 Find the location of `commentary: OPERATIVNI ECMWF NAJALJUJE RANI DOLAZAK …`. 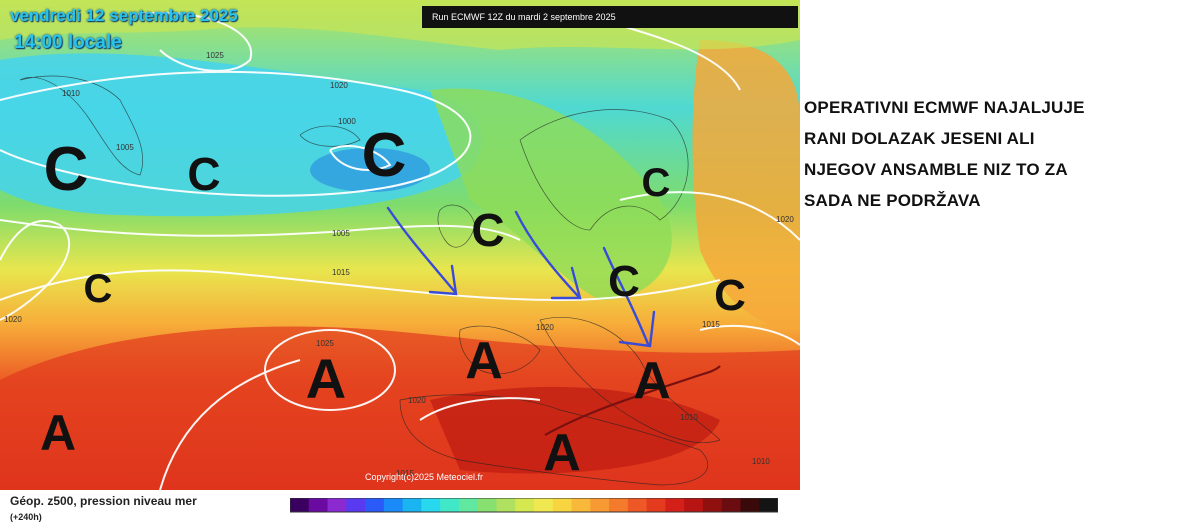

commentary: OPERATIVNI ECMWF NAJALJUJE RANI DOLAZAK … is located at coordinates (1000, 154).